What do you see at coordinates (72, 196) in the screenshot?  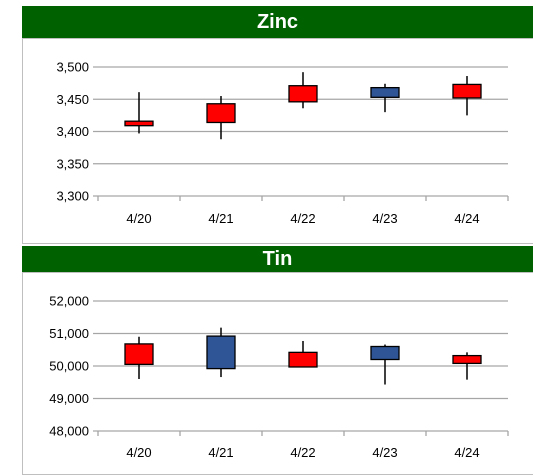 I see `y-tick-label: 3,300` at bounding box center [72, 196].